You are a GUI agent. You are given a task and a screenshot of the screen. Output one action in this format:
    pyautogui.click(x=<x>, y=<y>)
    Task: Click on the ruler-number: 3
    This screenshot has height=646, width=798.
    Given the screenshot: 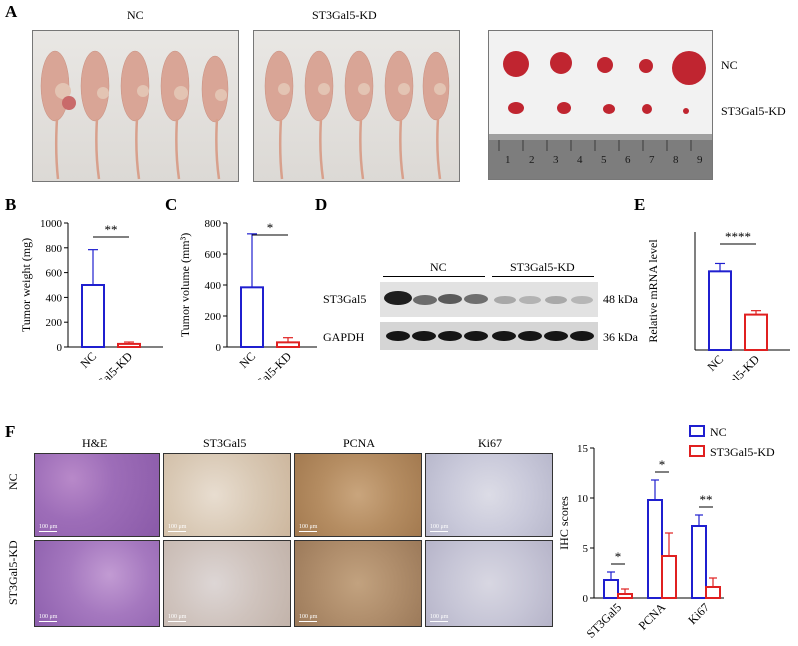 What is the action you would take?
    pyautogui.click(x=556, y=160)
    